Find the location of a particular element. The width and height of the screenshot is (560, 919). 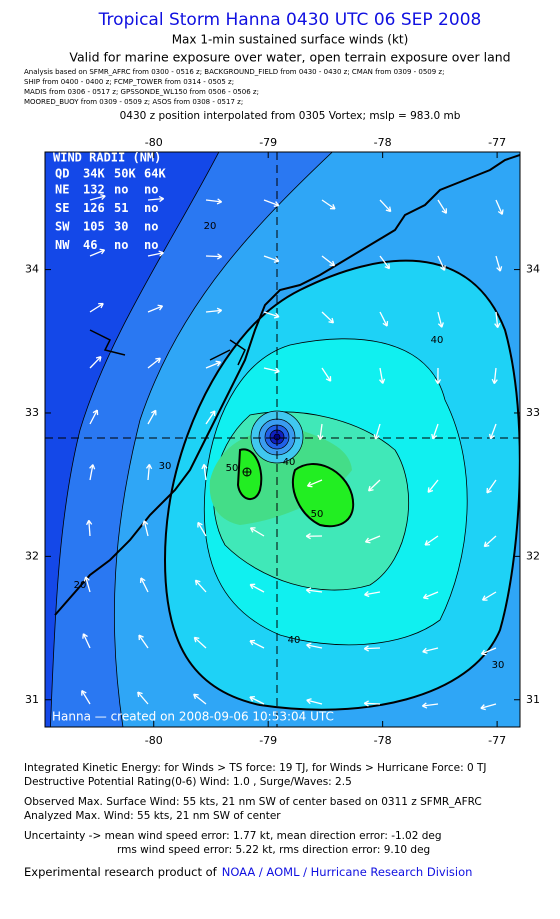

radii-cell: 46 is located at coordinates (90, 245).